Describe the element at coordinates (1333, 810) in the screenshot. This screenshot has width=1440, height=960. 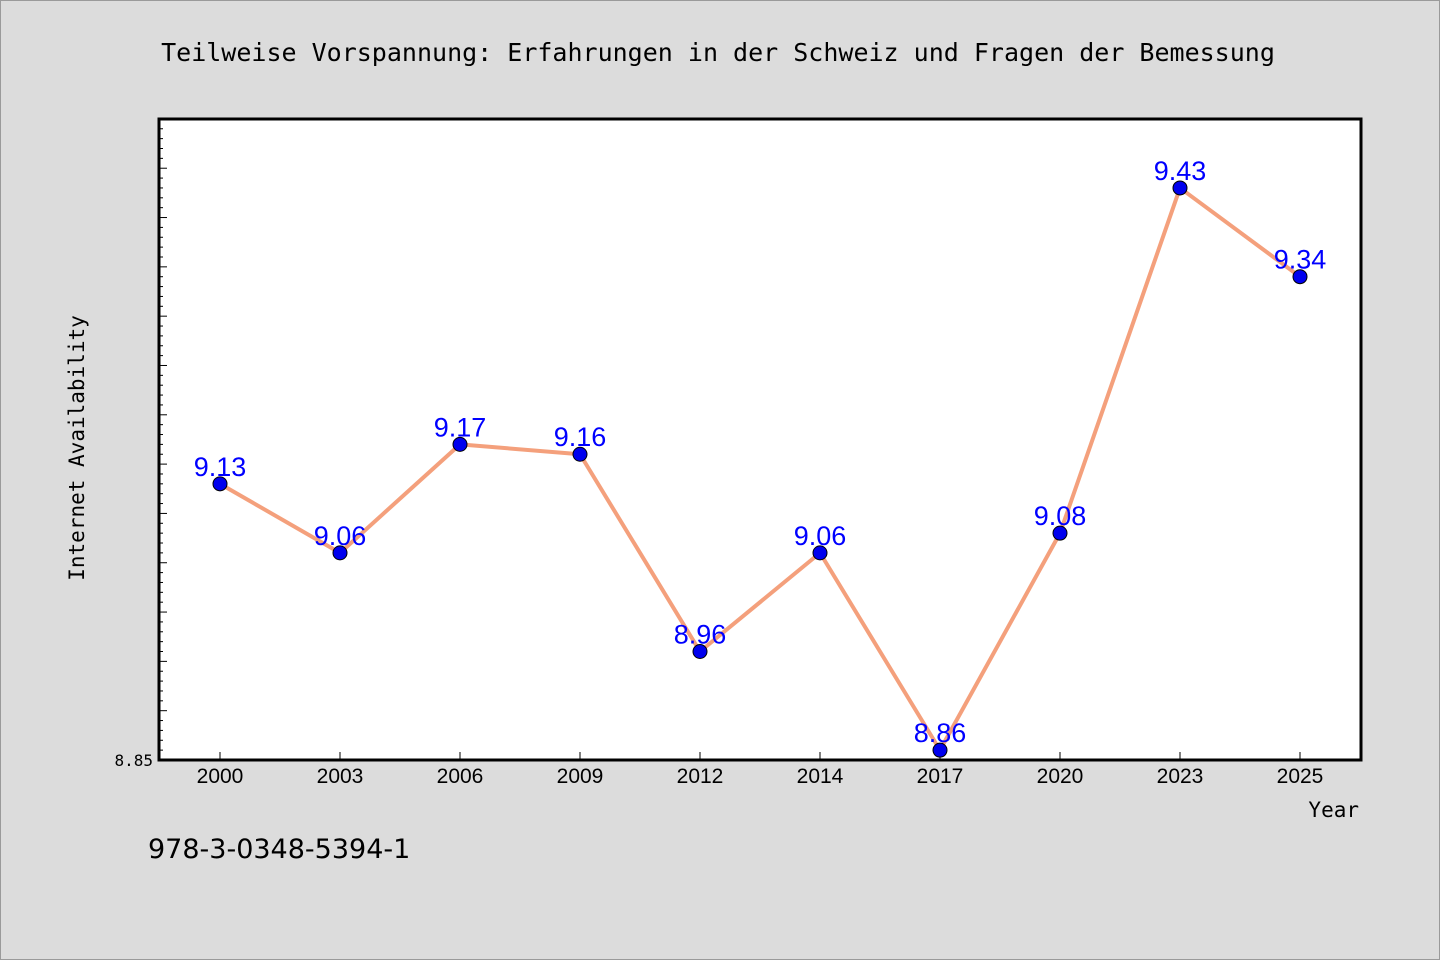
I see `x-axis-label: Year` at that location.